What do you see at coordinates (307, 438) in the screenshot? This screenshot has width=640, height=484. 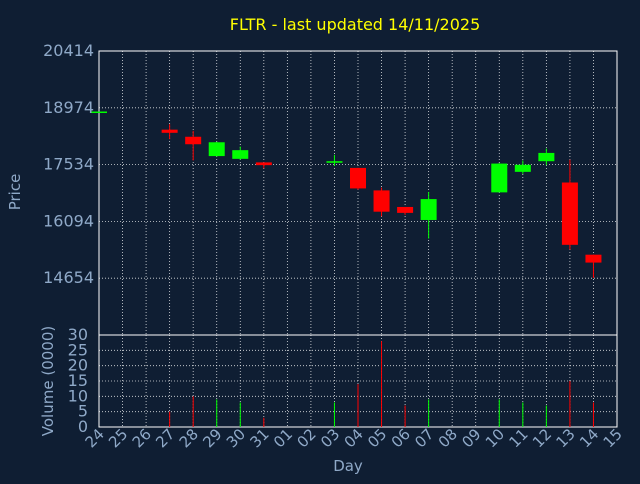 I see `x-tick-label: 02` at bounding box center [307, 438].